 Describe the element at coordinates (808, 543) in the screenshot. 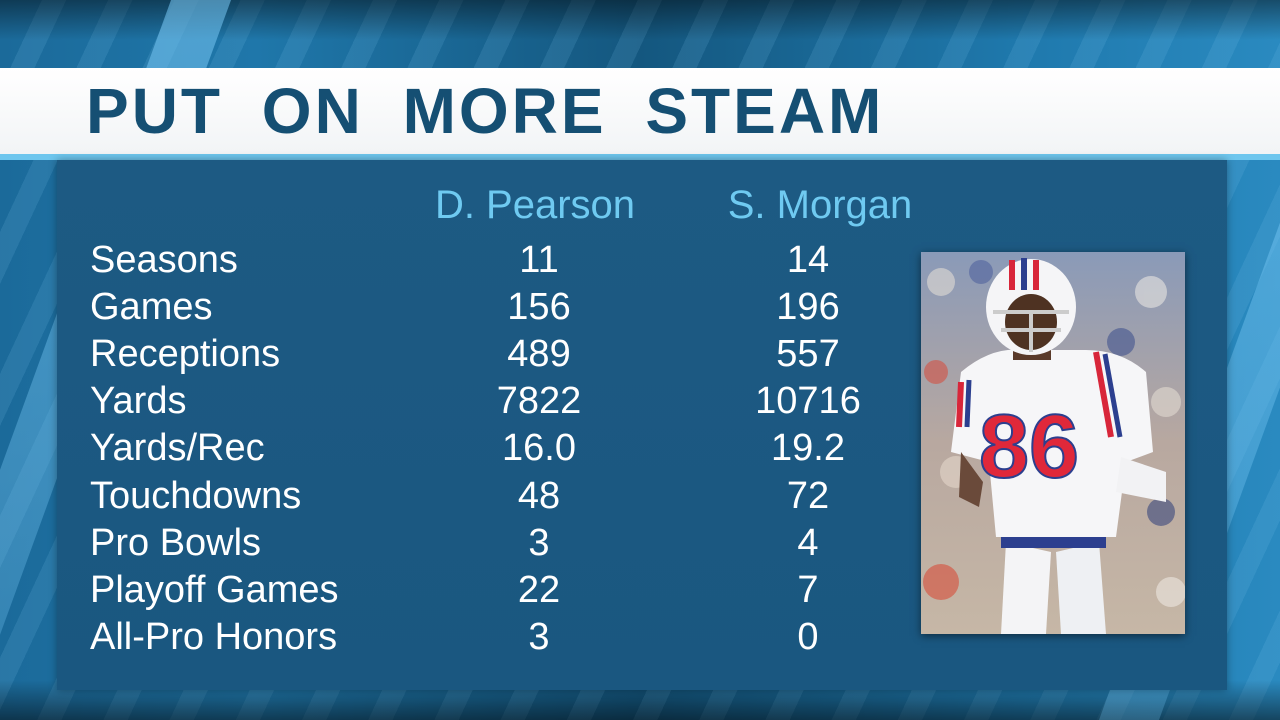

I see `stat-value-morgan: 4` at that location.